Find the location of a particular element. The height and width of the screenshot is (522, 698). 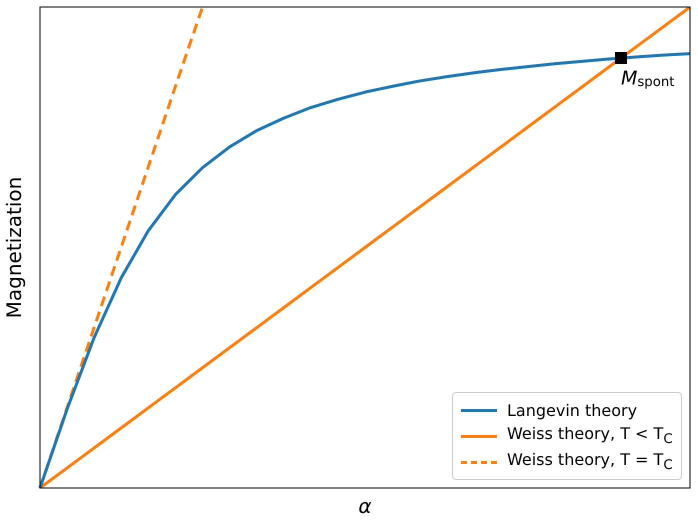

legend-label: Weiss theory, T < T$_{C}$ is located at coordinates (590, 436).